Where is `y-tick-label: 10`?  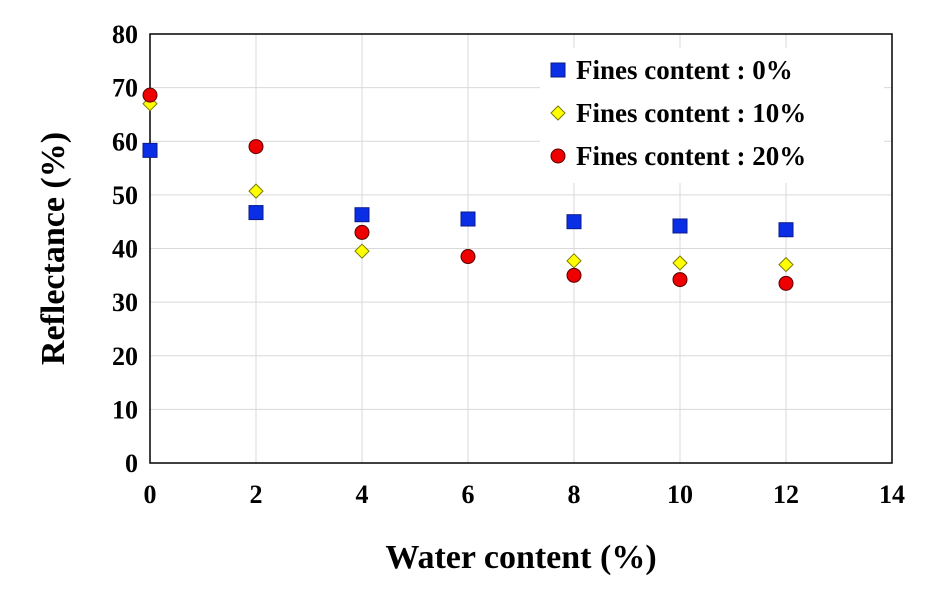
y-tick-label: 10 is located at coordinates (125, 409).